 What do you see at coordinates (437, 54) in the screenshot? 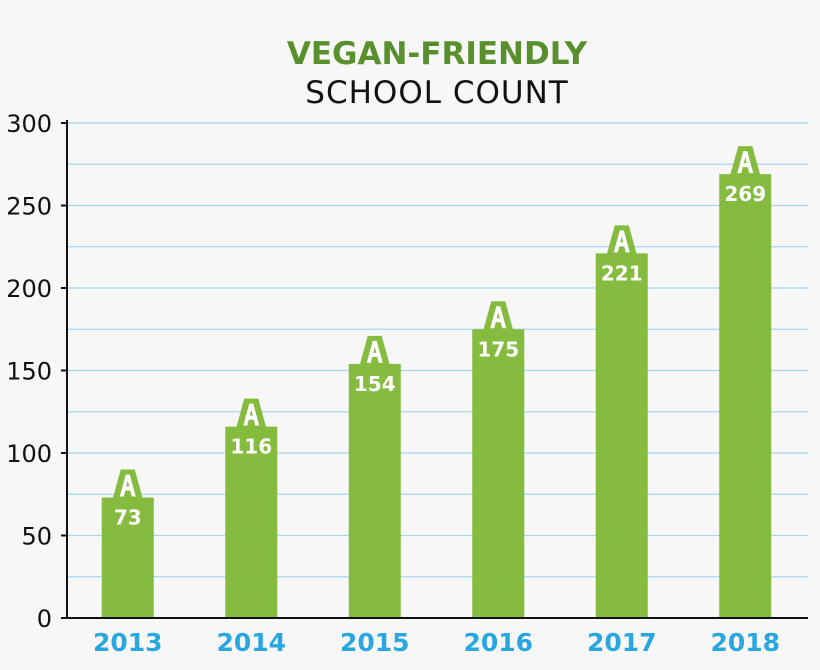
I see `chart-title: VEGAN-FRIENDLY` at bounding box center [437, 54].